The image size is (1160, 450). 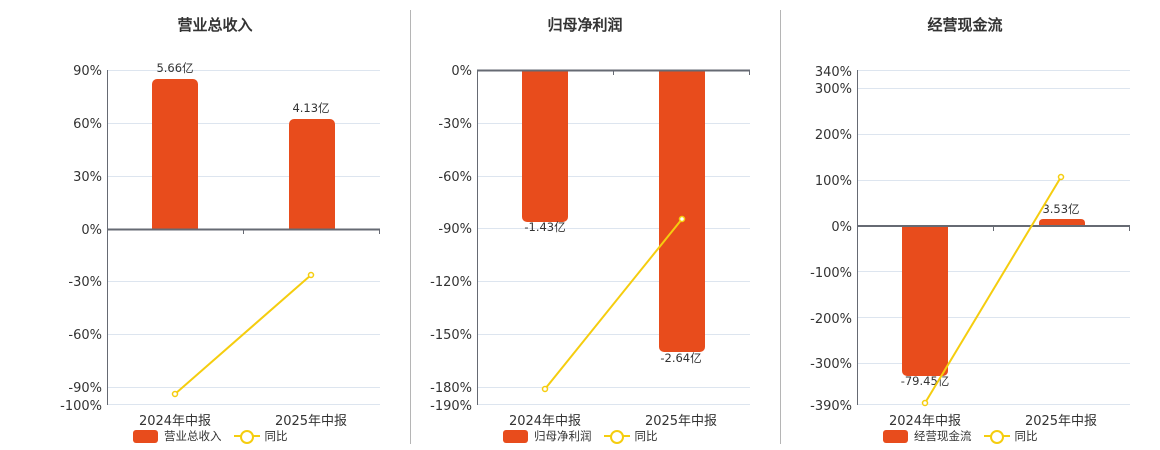 What do you see at coordinates (833, 135) in the screenshot?
I see `svg-text: 200%` at bounding box center [833, 135].